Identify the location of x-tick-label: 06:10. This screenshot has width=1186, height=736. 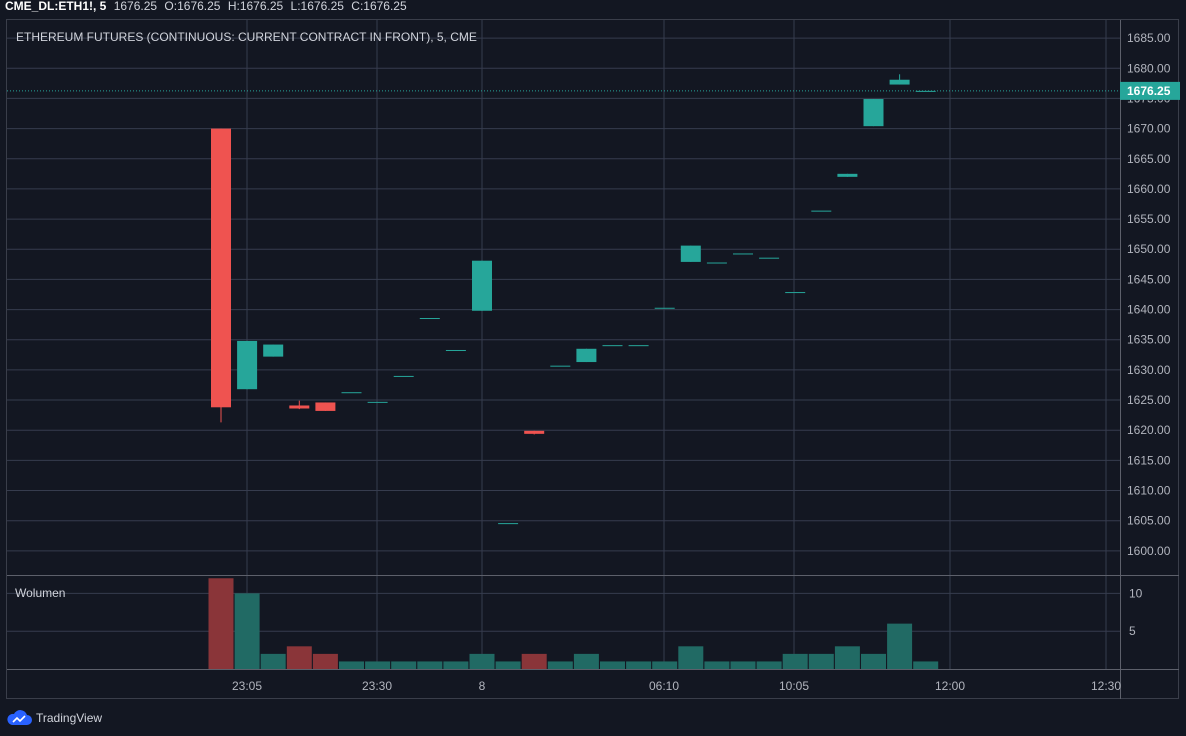
(664, 686).